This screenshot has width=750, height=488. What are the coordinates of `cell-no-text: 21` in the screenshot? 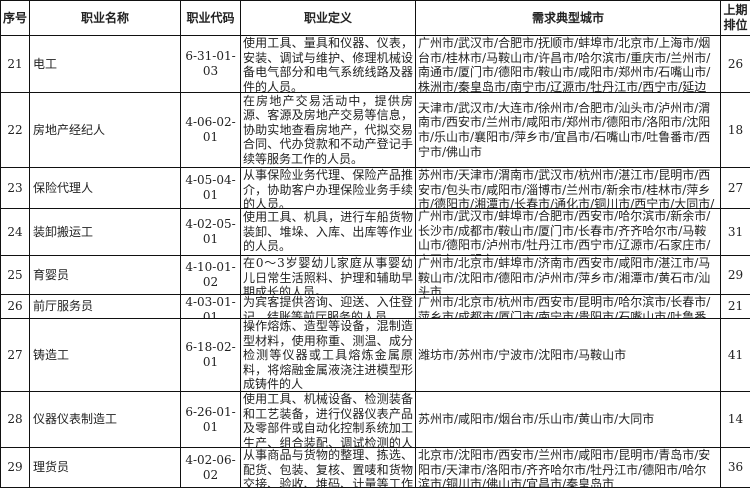 It's located at (15, 64).